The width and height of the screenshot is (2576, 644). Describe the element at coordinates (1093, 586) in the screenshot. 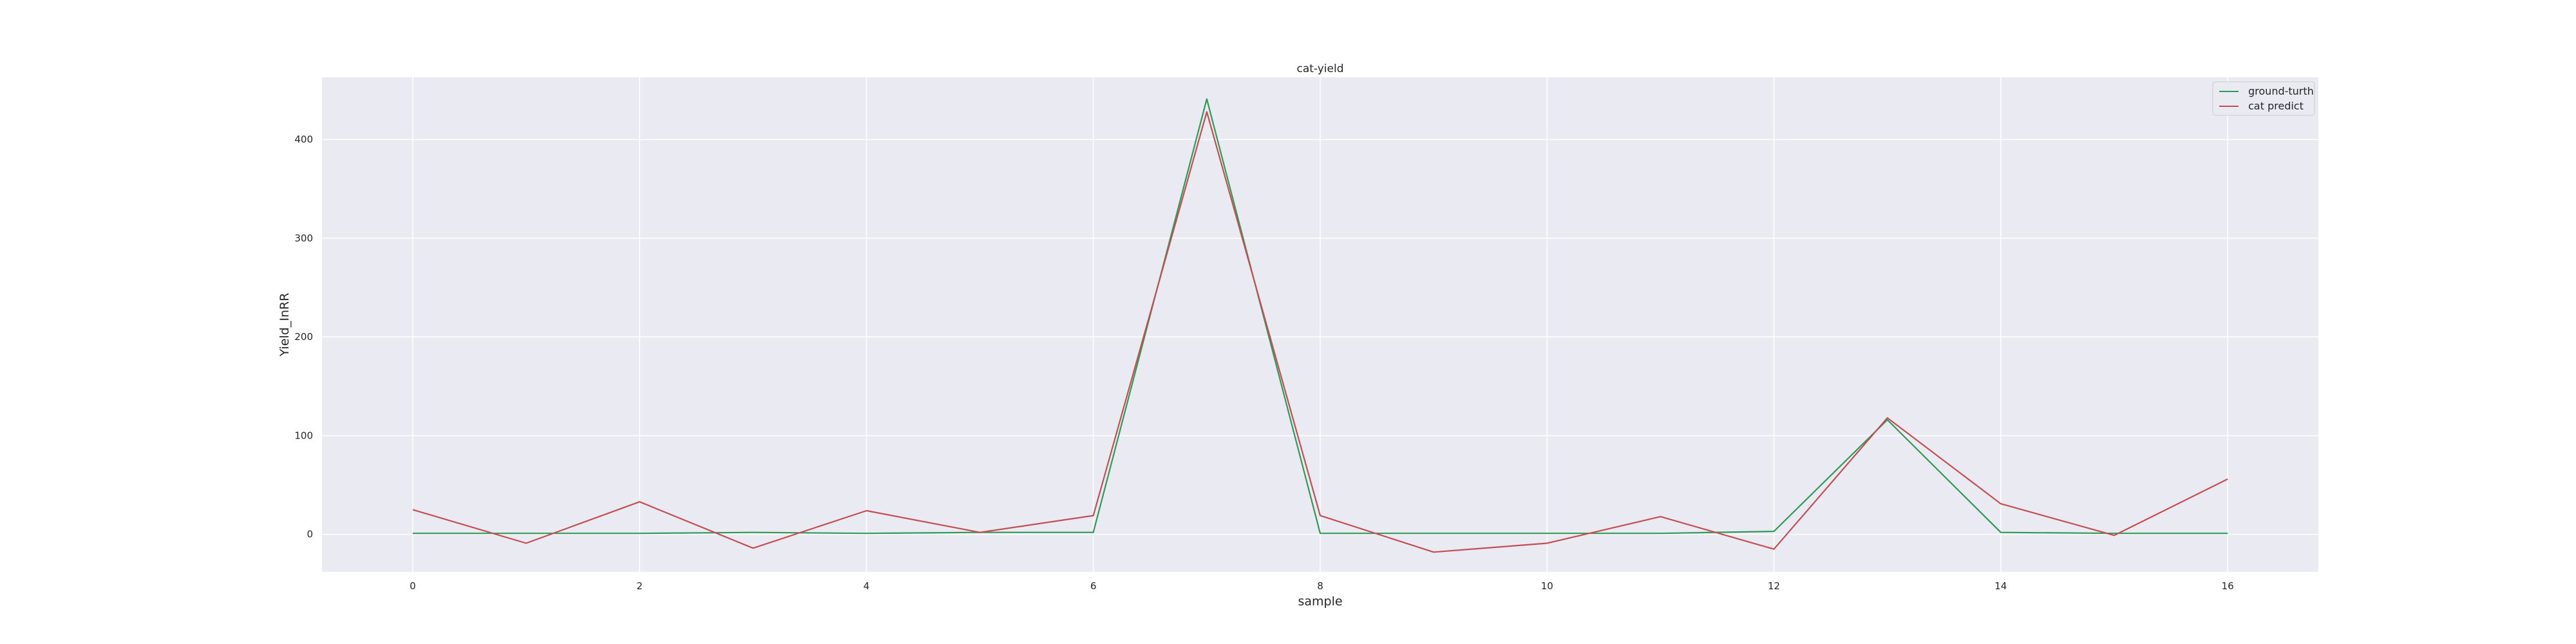

I see `x-tick-label: 6` at that location.